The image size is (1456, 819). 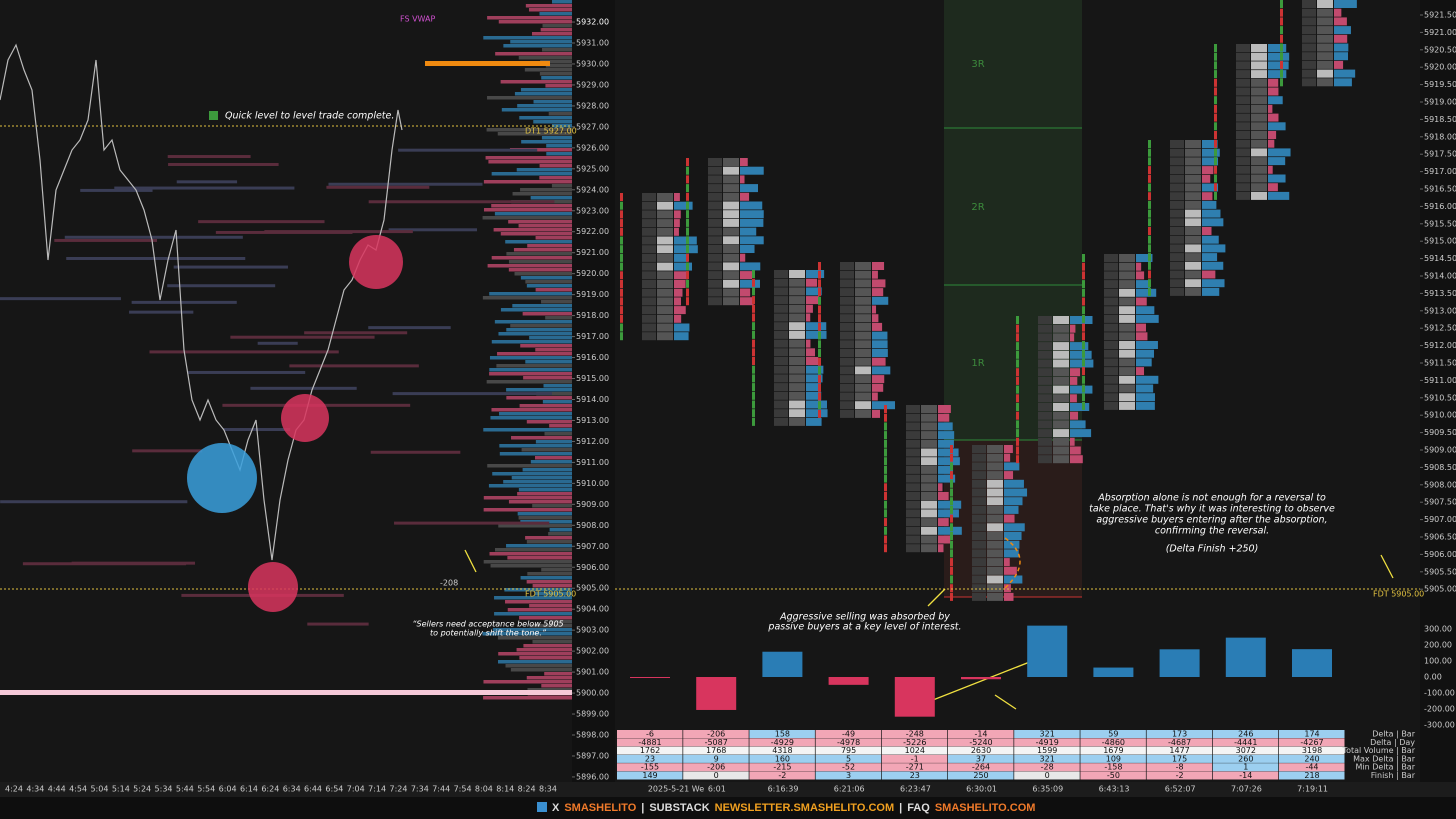 What do you see at coordinates (1179, 734) in the screenshot?
I see `table-value: 173` at bounding box center [1179, 734].